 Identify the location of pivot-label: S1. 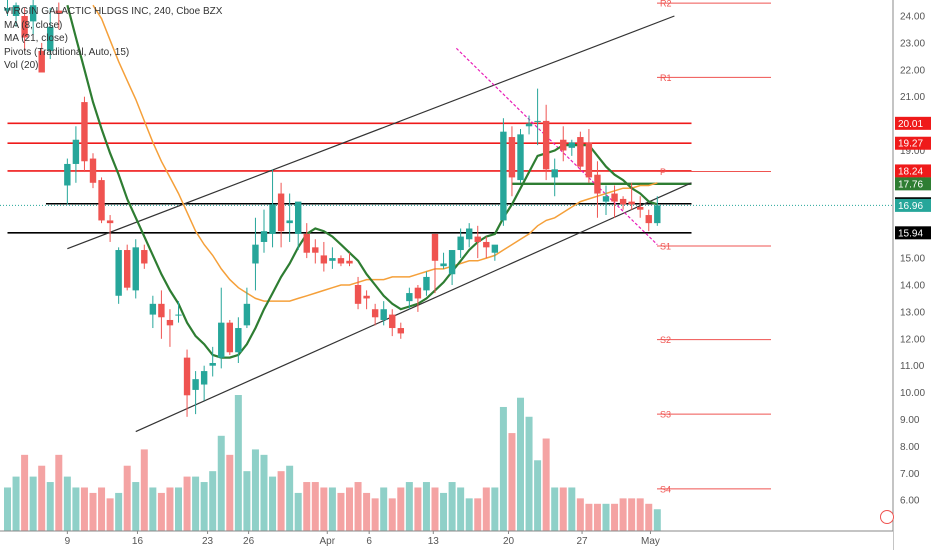
(665, 246).